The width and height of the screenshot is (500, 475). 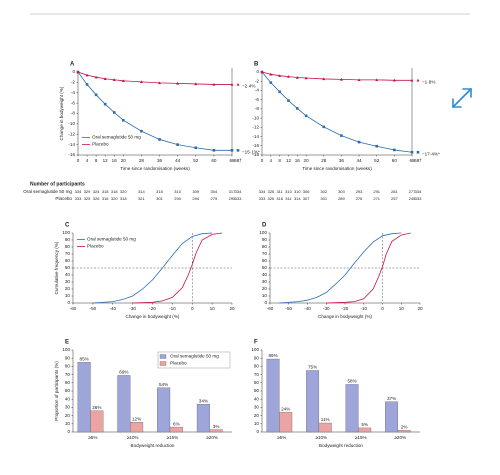 I want to click on participant-count: 289, so click(x=341, y=198).